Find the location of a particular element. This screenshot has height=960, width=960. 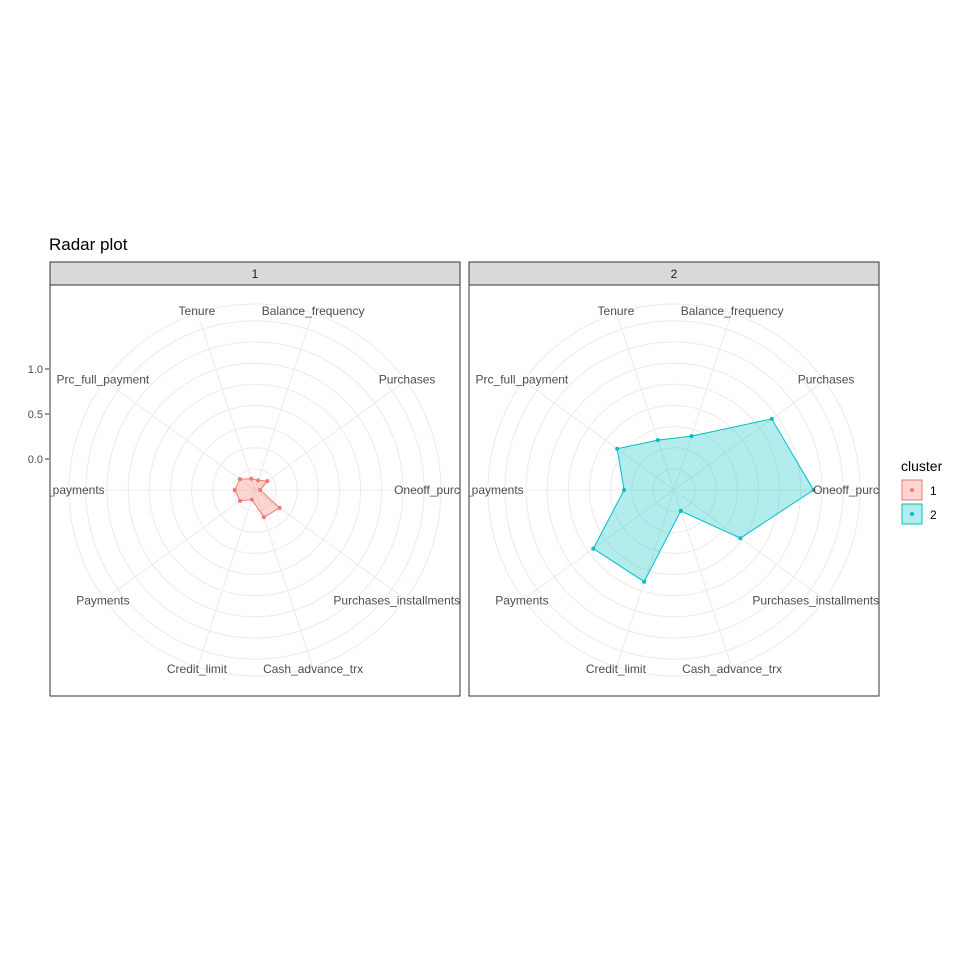

legend-label: 2 is located at coordinates (933, 515).